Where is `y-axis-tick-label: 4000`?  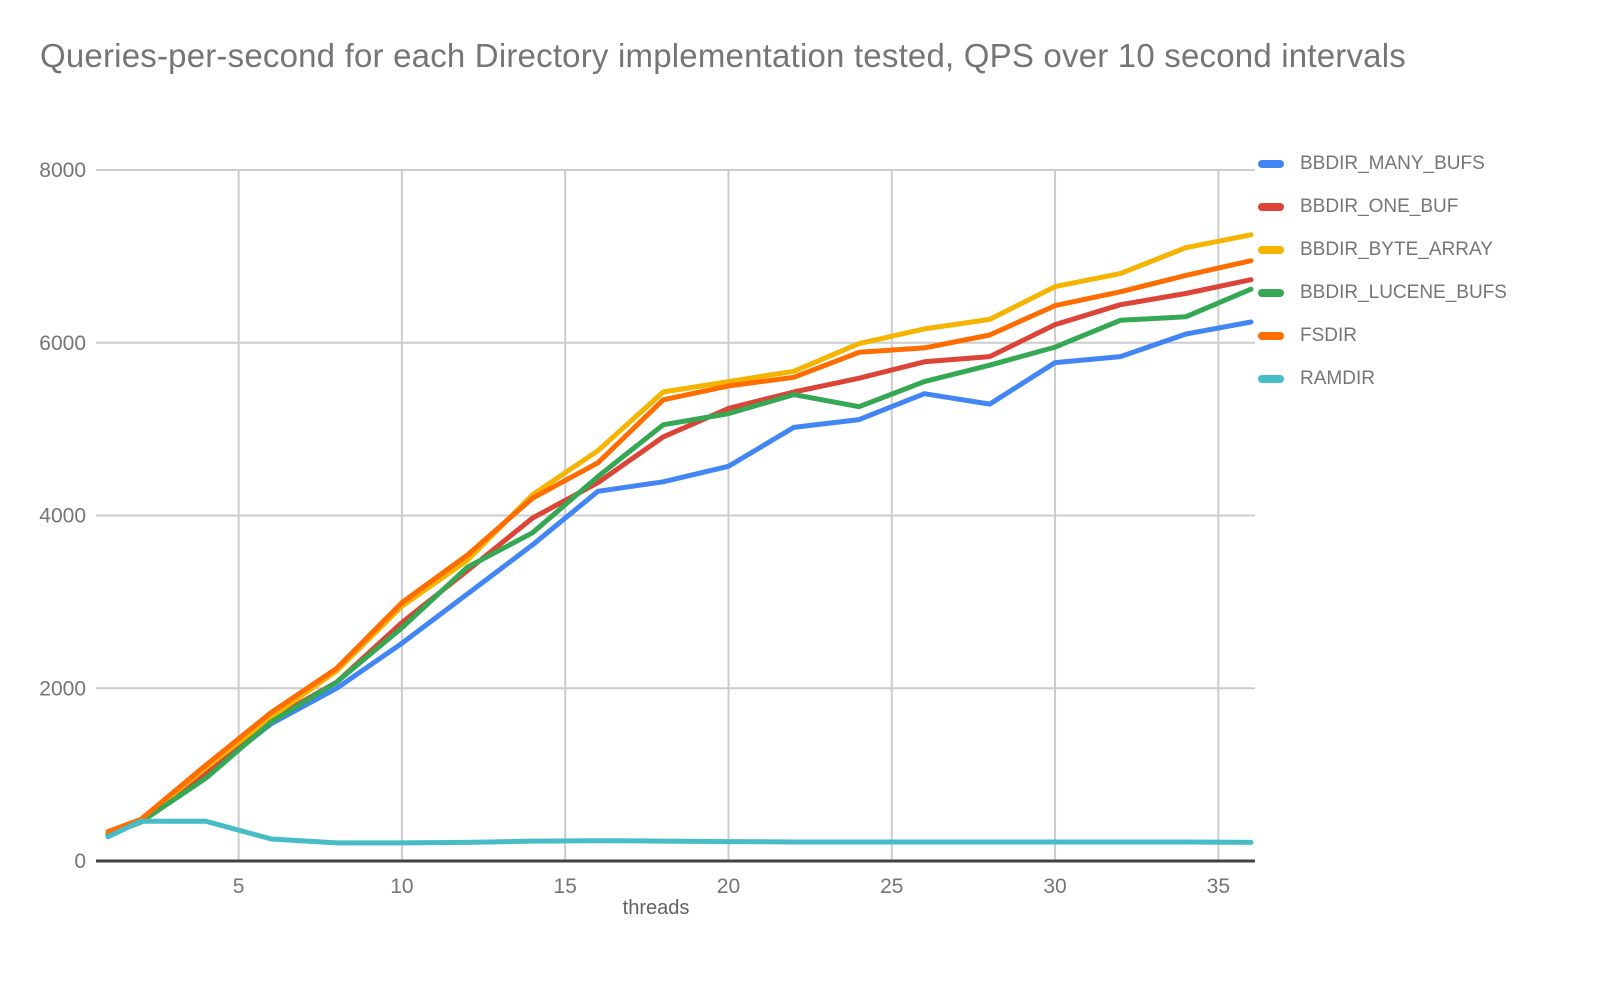 y-axis-tick-label: 4000 is located at coordinates (62, 516).